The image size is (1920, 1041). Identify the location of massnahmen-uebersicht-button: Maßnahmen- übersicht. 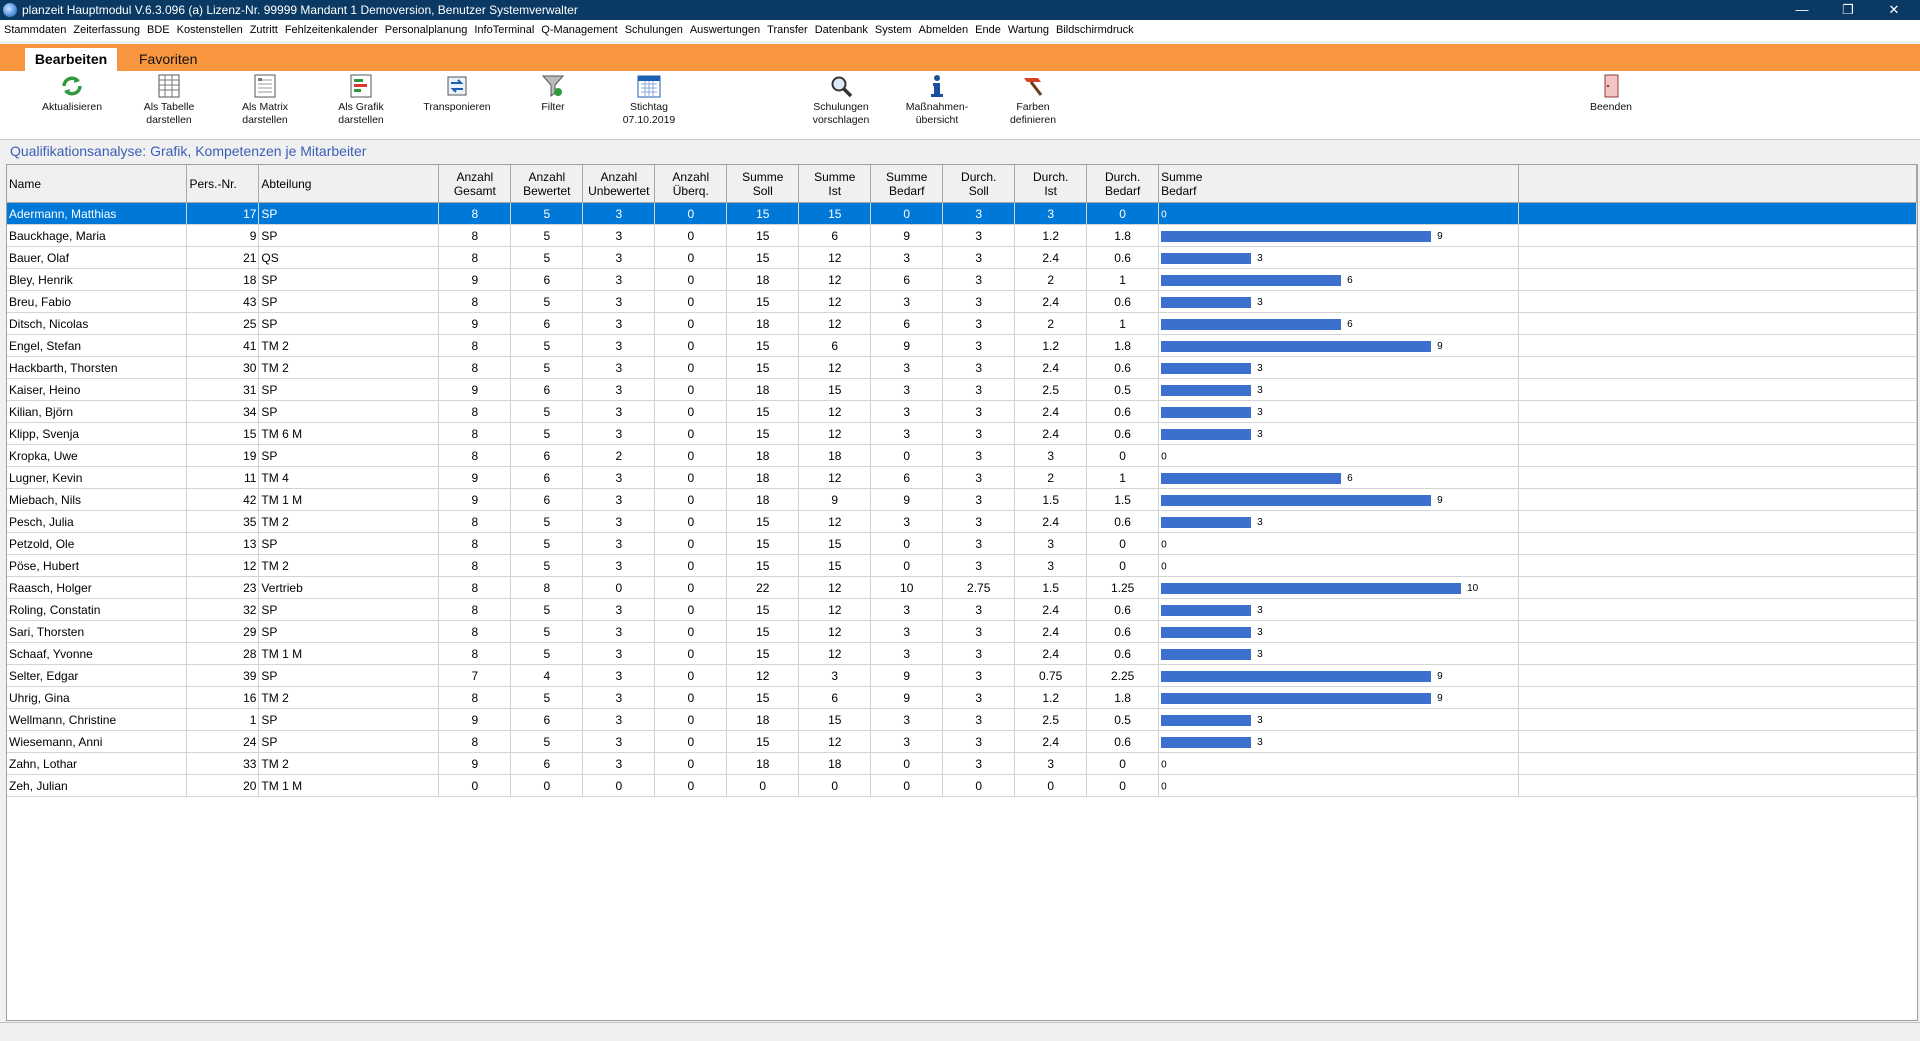
(937, 100).